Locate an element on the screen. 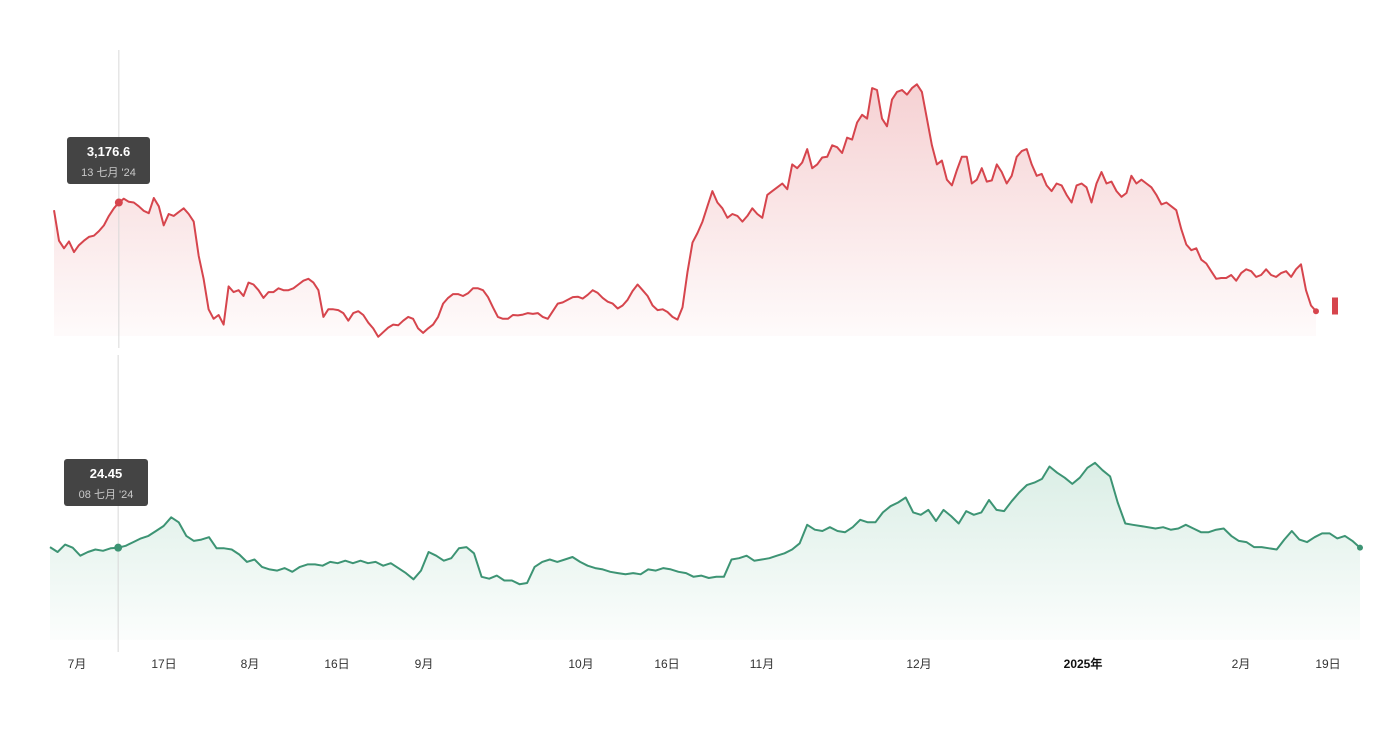  bottom-crosshair-point is located at coordinates (118, 547).